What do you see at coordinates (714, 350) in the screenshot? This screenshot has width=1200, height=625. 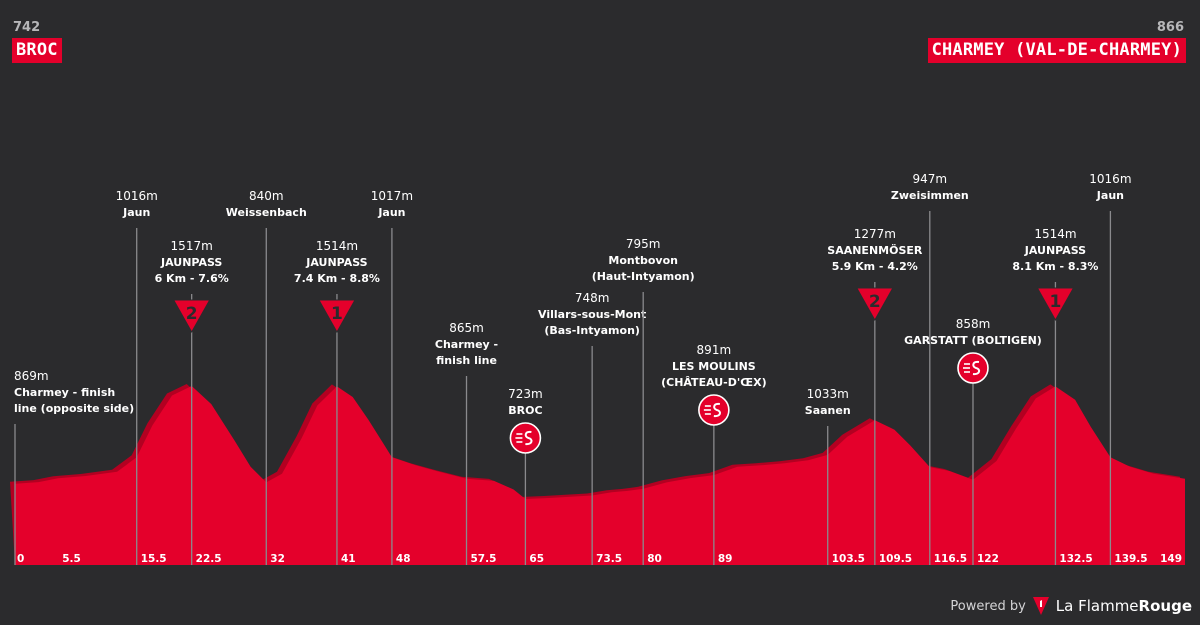 I see `marker-elevation: 891m` at bounding box center [714, 350].